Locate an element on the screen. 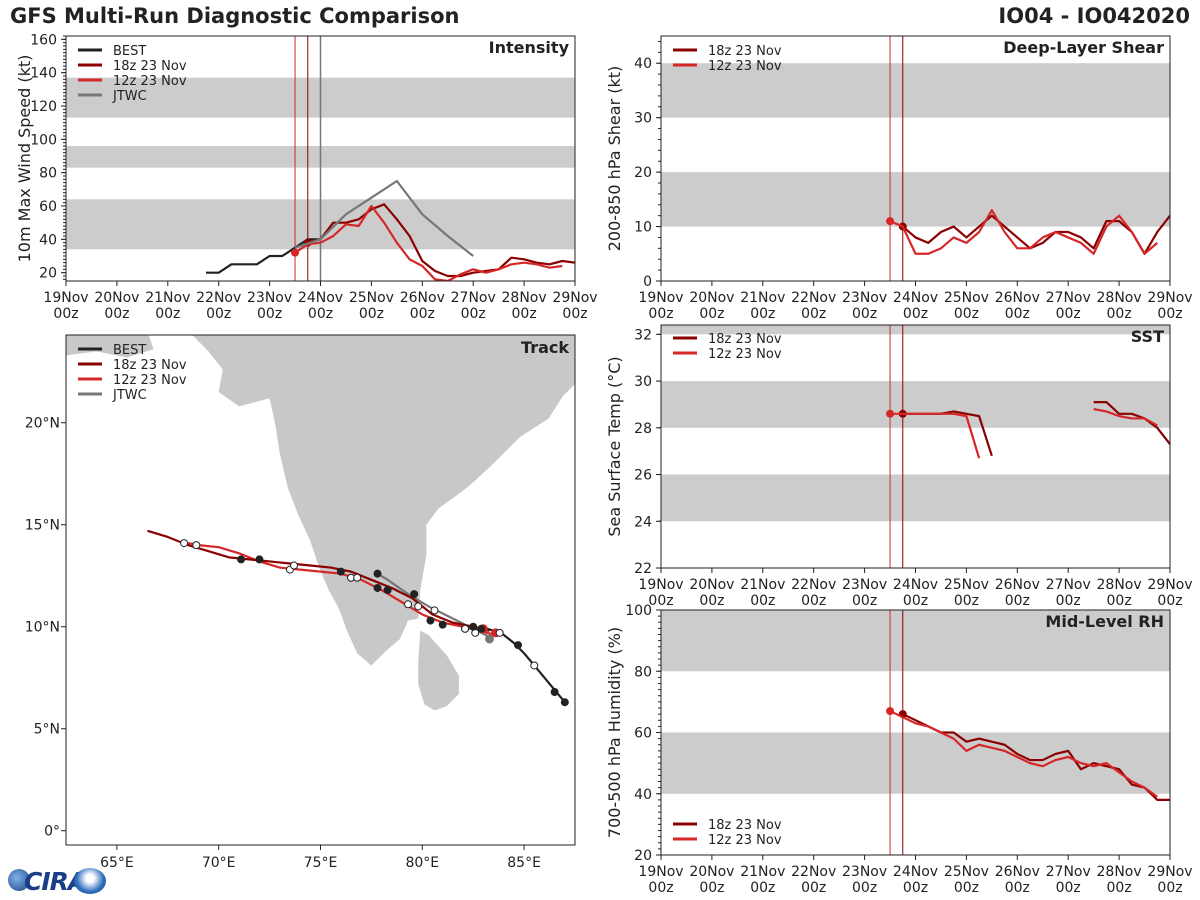  sri-lanka-landmass is located at coordinates (438, 670).